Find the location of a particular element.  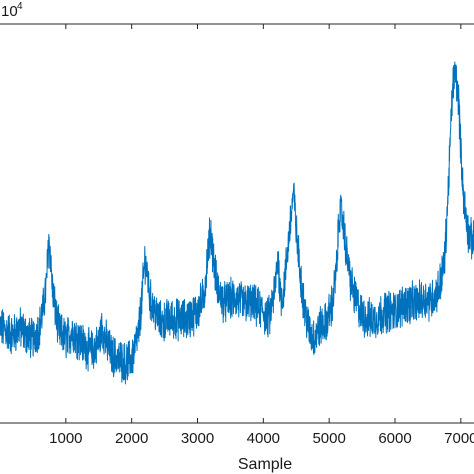

x-tick-label: 6000 is located at coordinates (394, 438).